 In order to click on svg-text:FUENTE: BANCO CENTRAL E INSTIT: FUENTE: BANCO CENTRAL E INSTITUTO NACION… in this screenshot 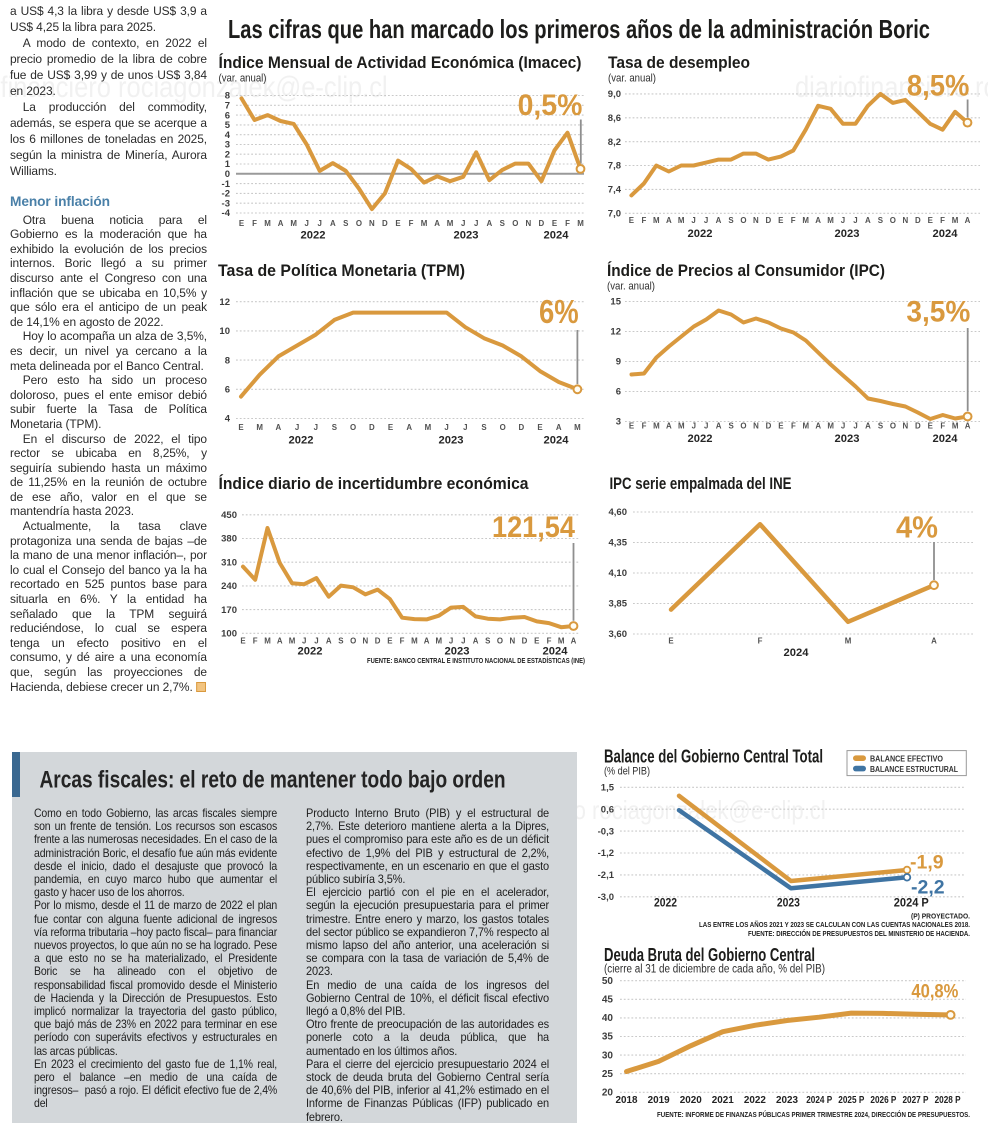, I will do `click(476, 660)`.